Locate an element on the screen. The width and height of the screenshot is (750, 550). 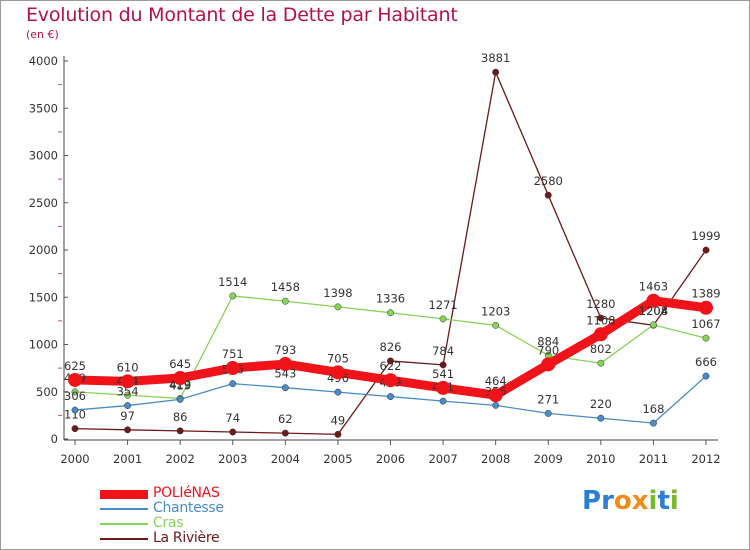
data-label: 625 is located at coordinates (75, 366).